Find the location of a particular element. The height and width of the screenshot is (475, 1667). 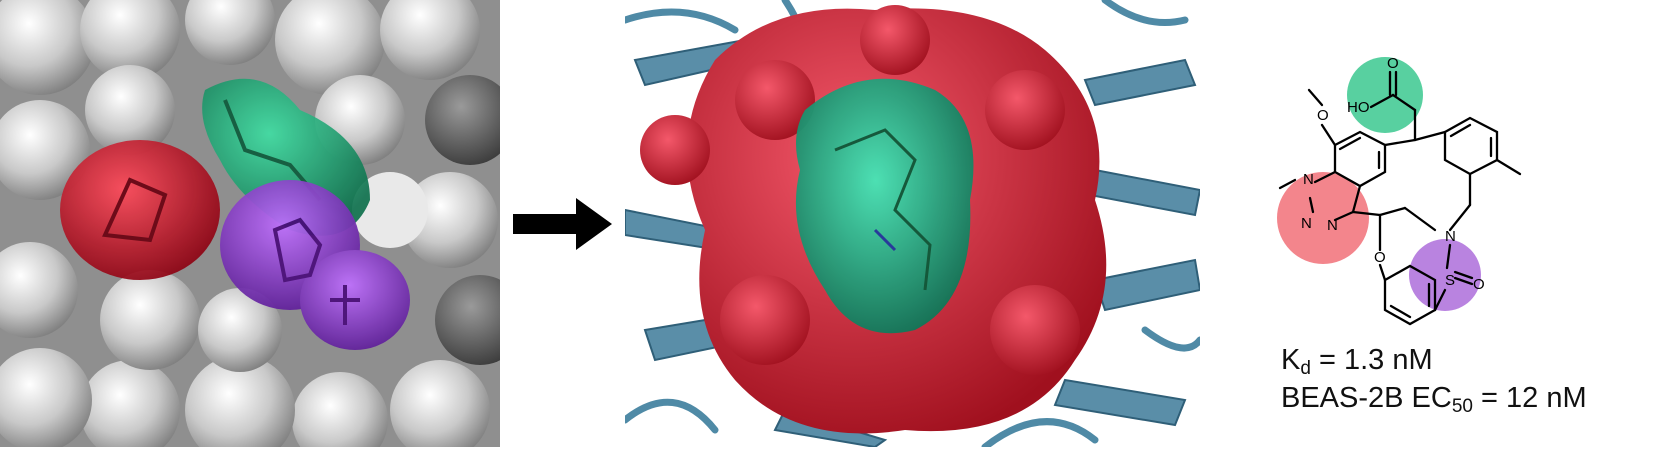

triazole-n3-label: N is located at coordinates (1332, 225).